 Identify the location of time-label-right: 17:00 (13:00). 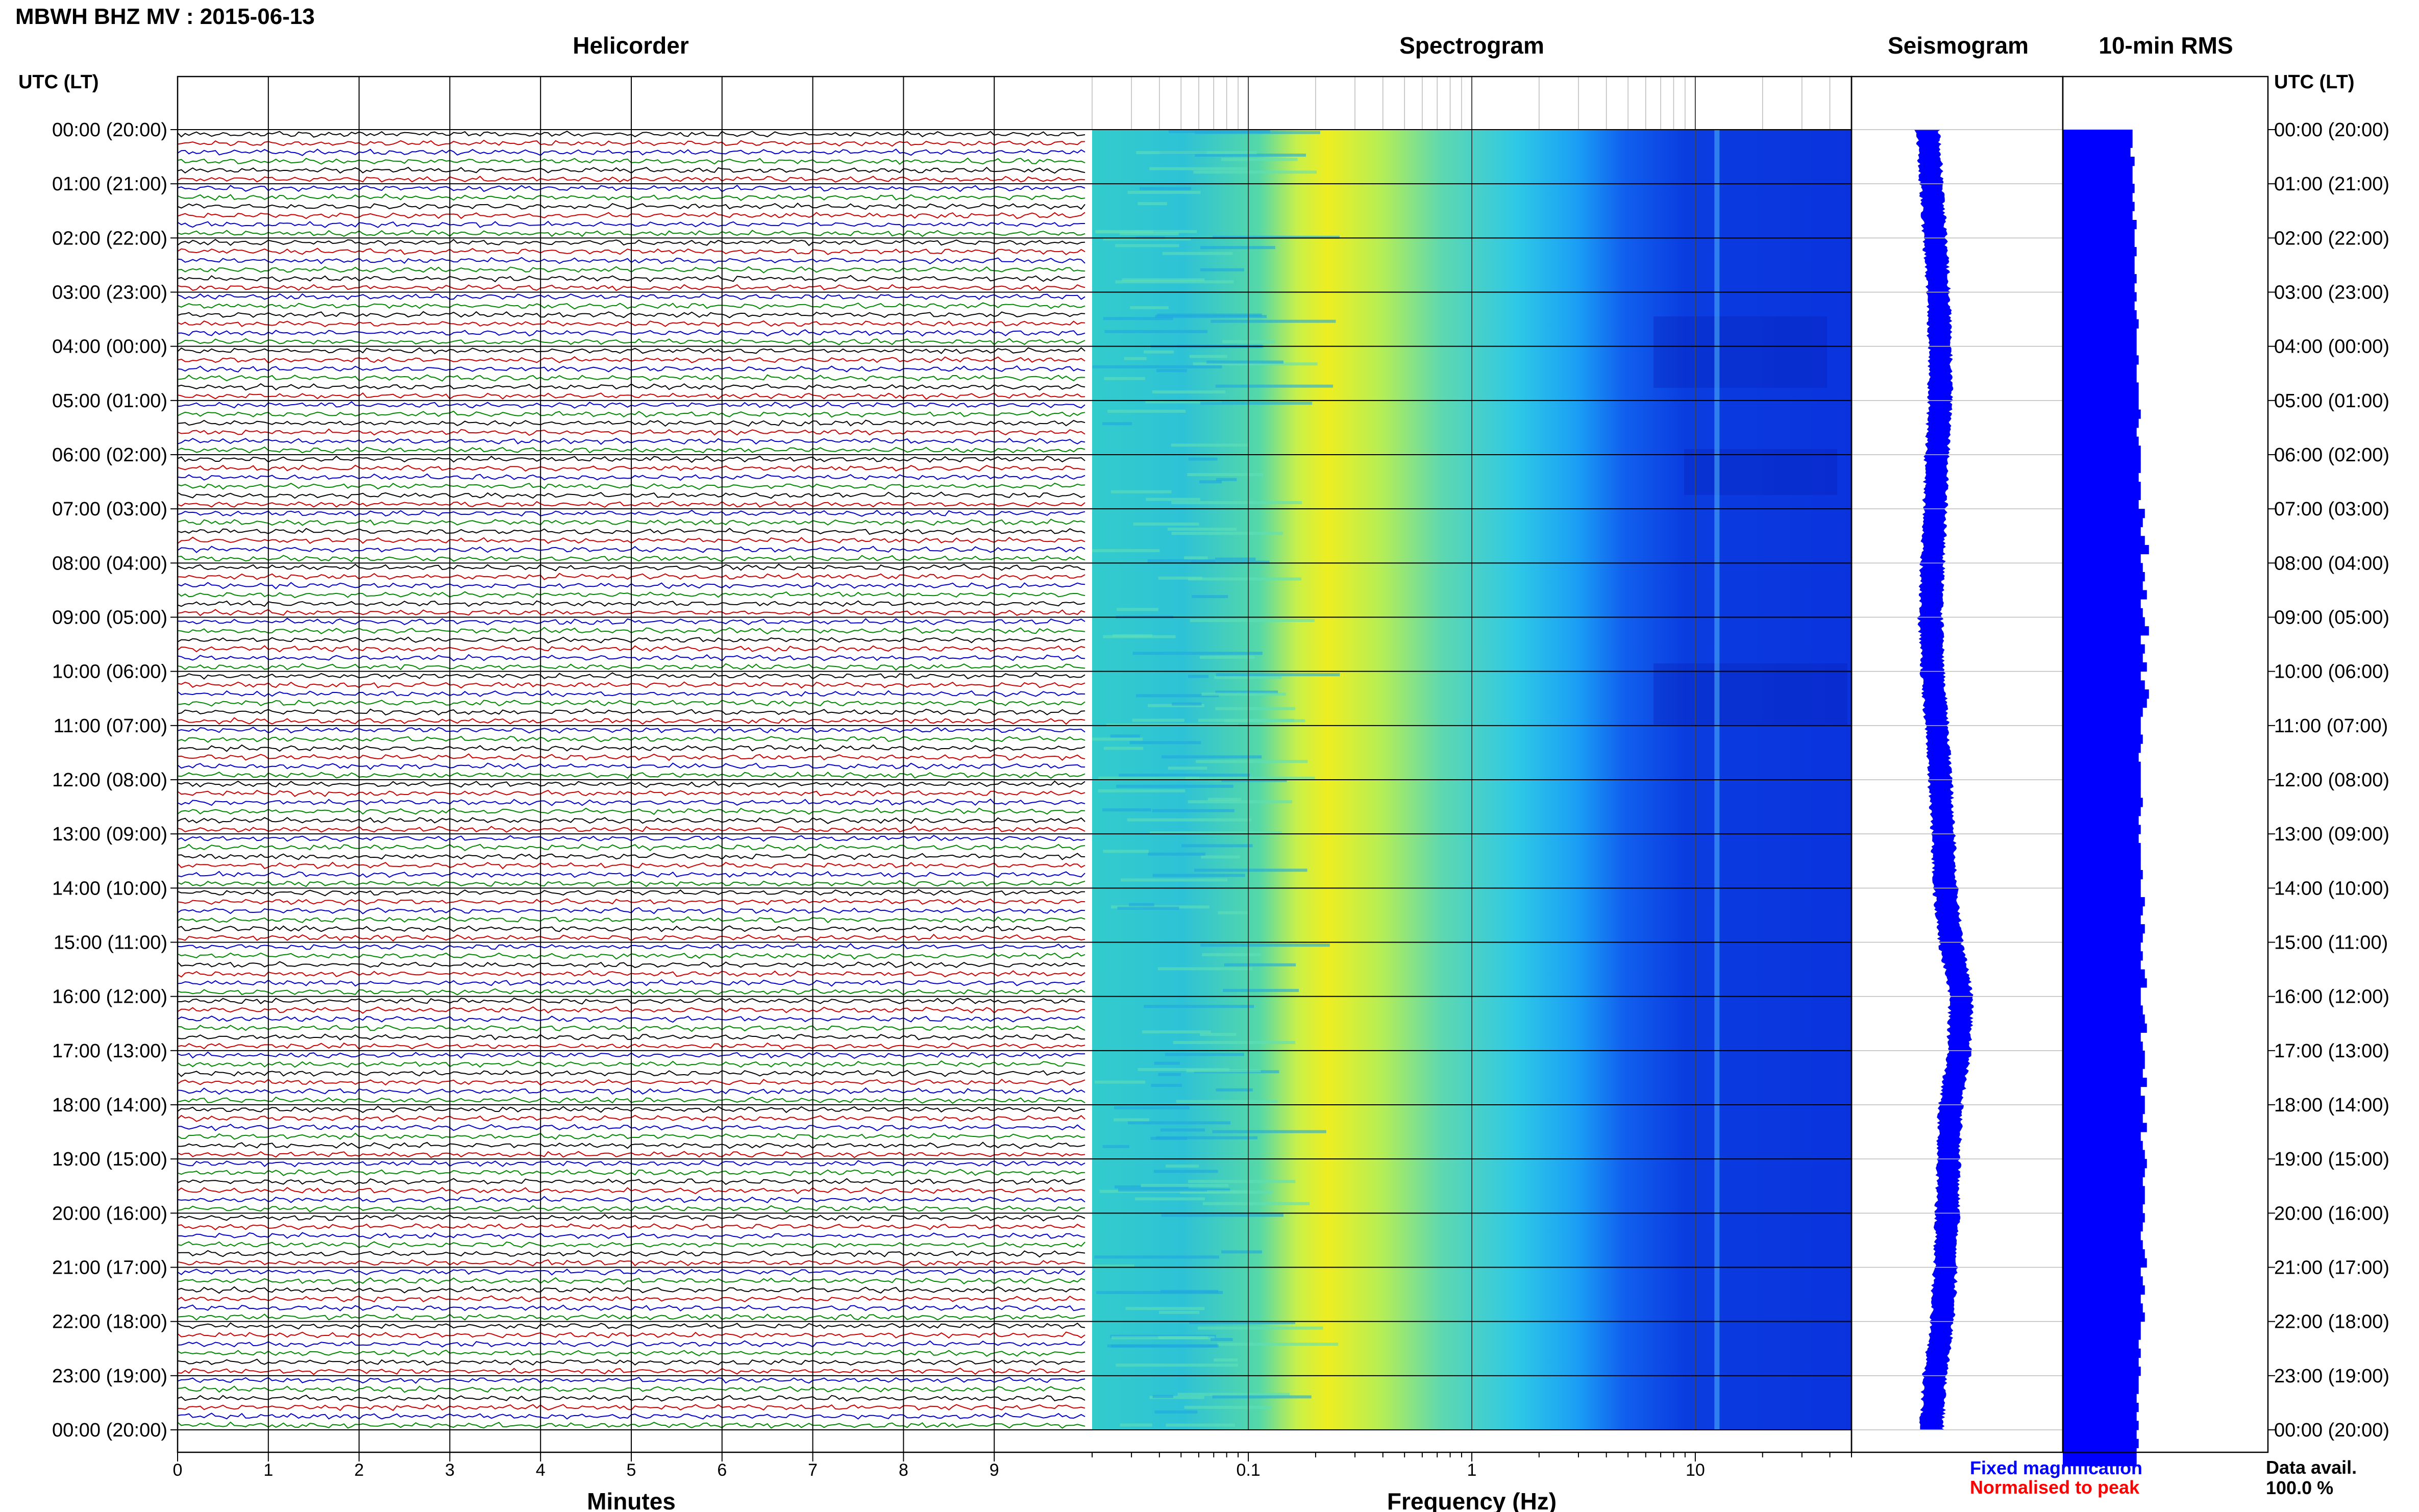
(2331, 1051).